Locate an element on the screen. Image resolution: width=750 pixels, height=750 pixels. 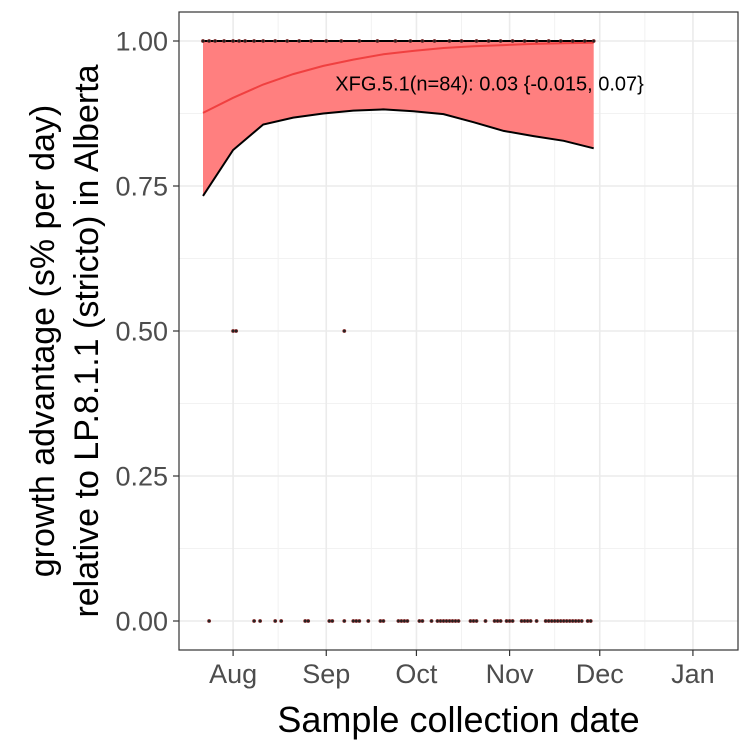
ci-lower-line is located at coordinates (398, 152).